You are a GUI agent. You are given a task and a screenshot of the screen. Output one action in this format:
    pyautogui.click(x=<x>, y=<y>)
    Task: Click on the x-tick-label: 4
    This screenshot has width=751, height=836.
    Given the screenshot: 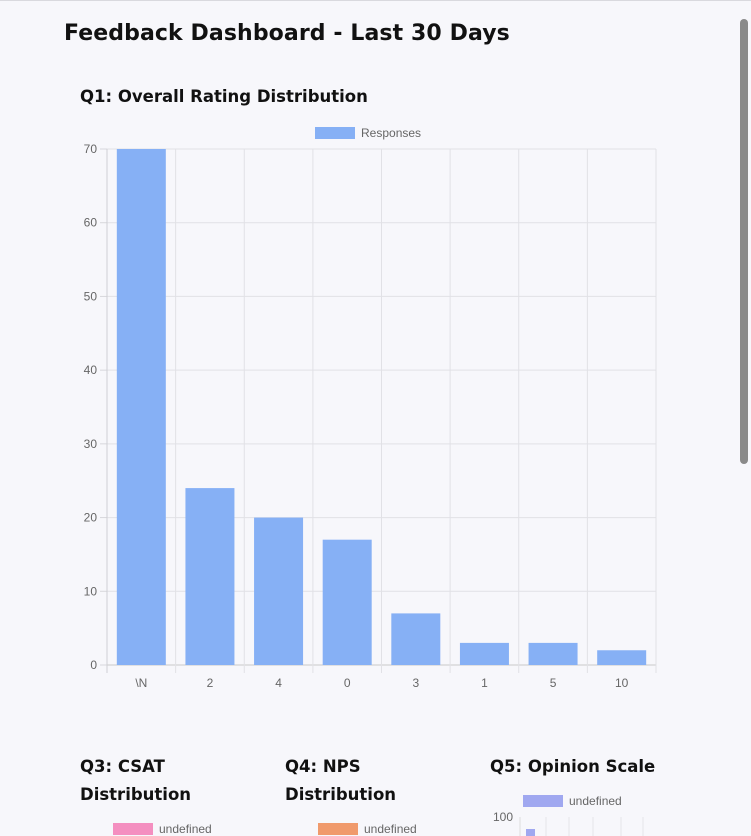 What is the action you would take?
    pyautogui.click(x=278, y=683)
    